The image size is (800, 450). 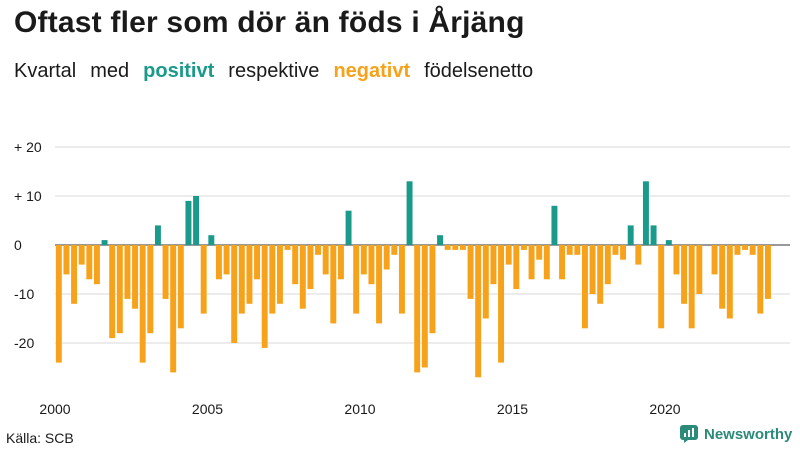 What do you see at coordinates (359, 409) in the screenshot?
I see `x-tick-label: 2010` at bounding box center [359, 409].